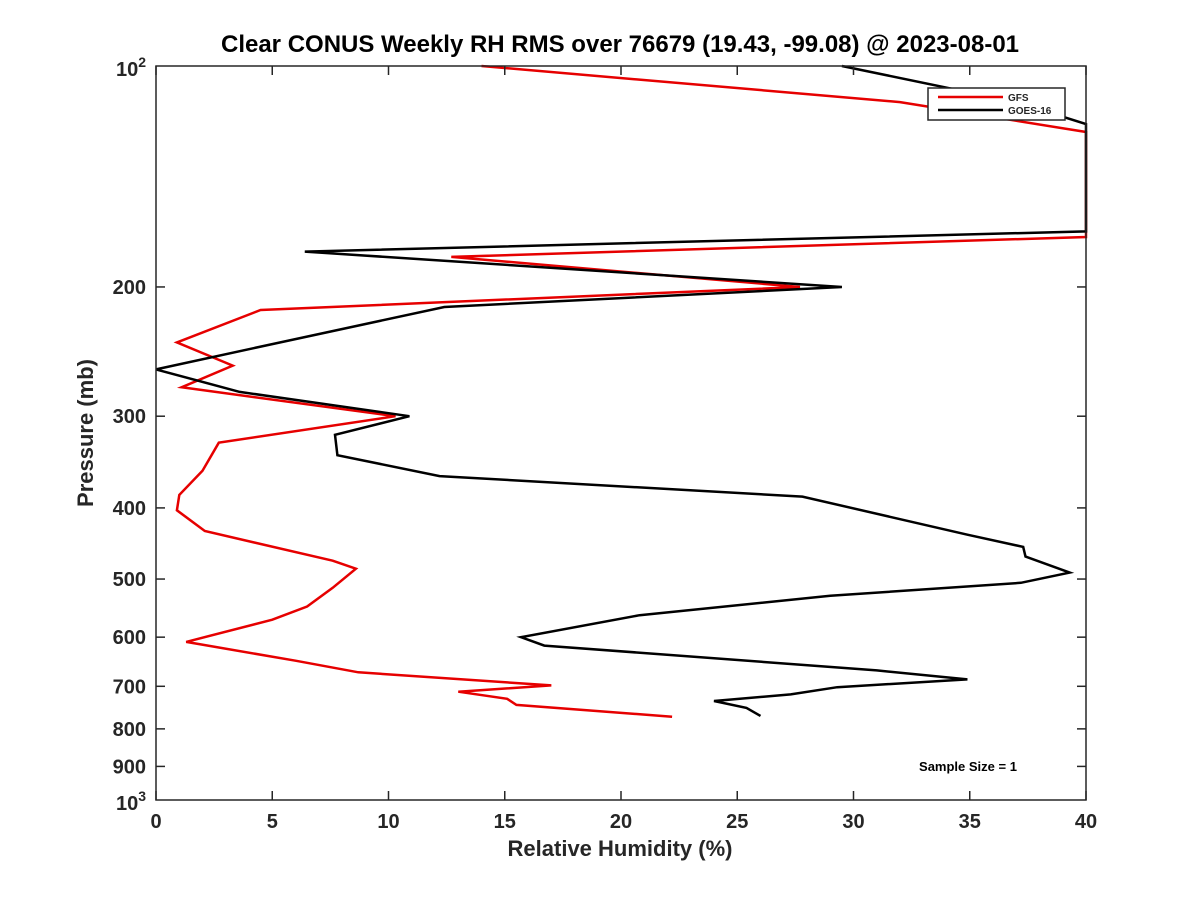 This screenshot has width=1200, height=900. I want to click on legend-label-goes16: GOES-16, so click(1030, 111).